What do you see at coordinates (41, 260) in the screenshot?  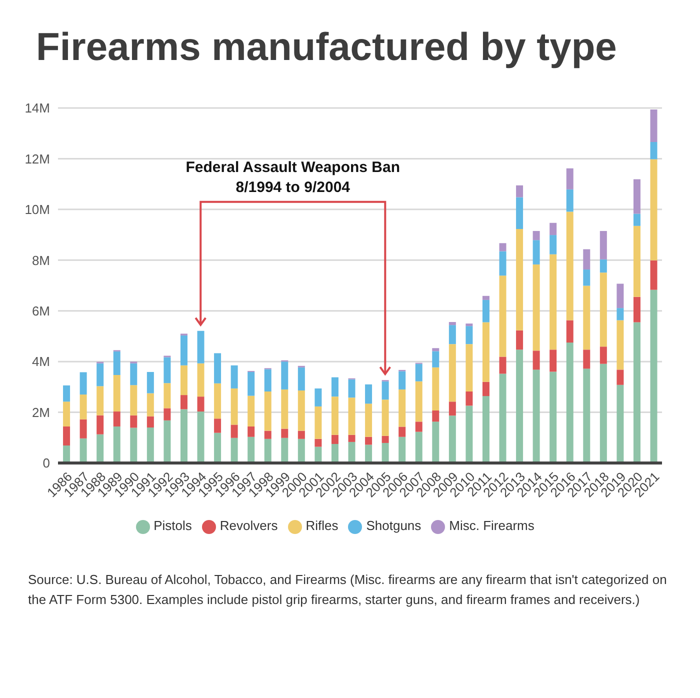 I see `y-tick-label: 8M` at bounding box center [41, 260].